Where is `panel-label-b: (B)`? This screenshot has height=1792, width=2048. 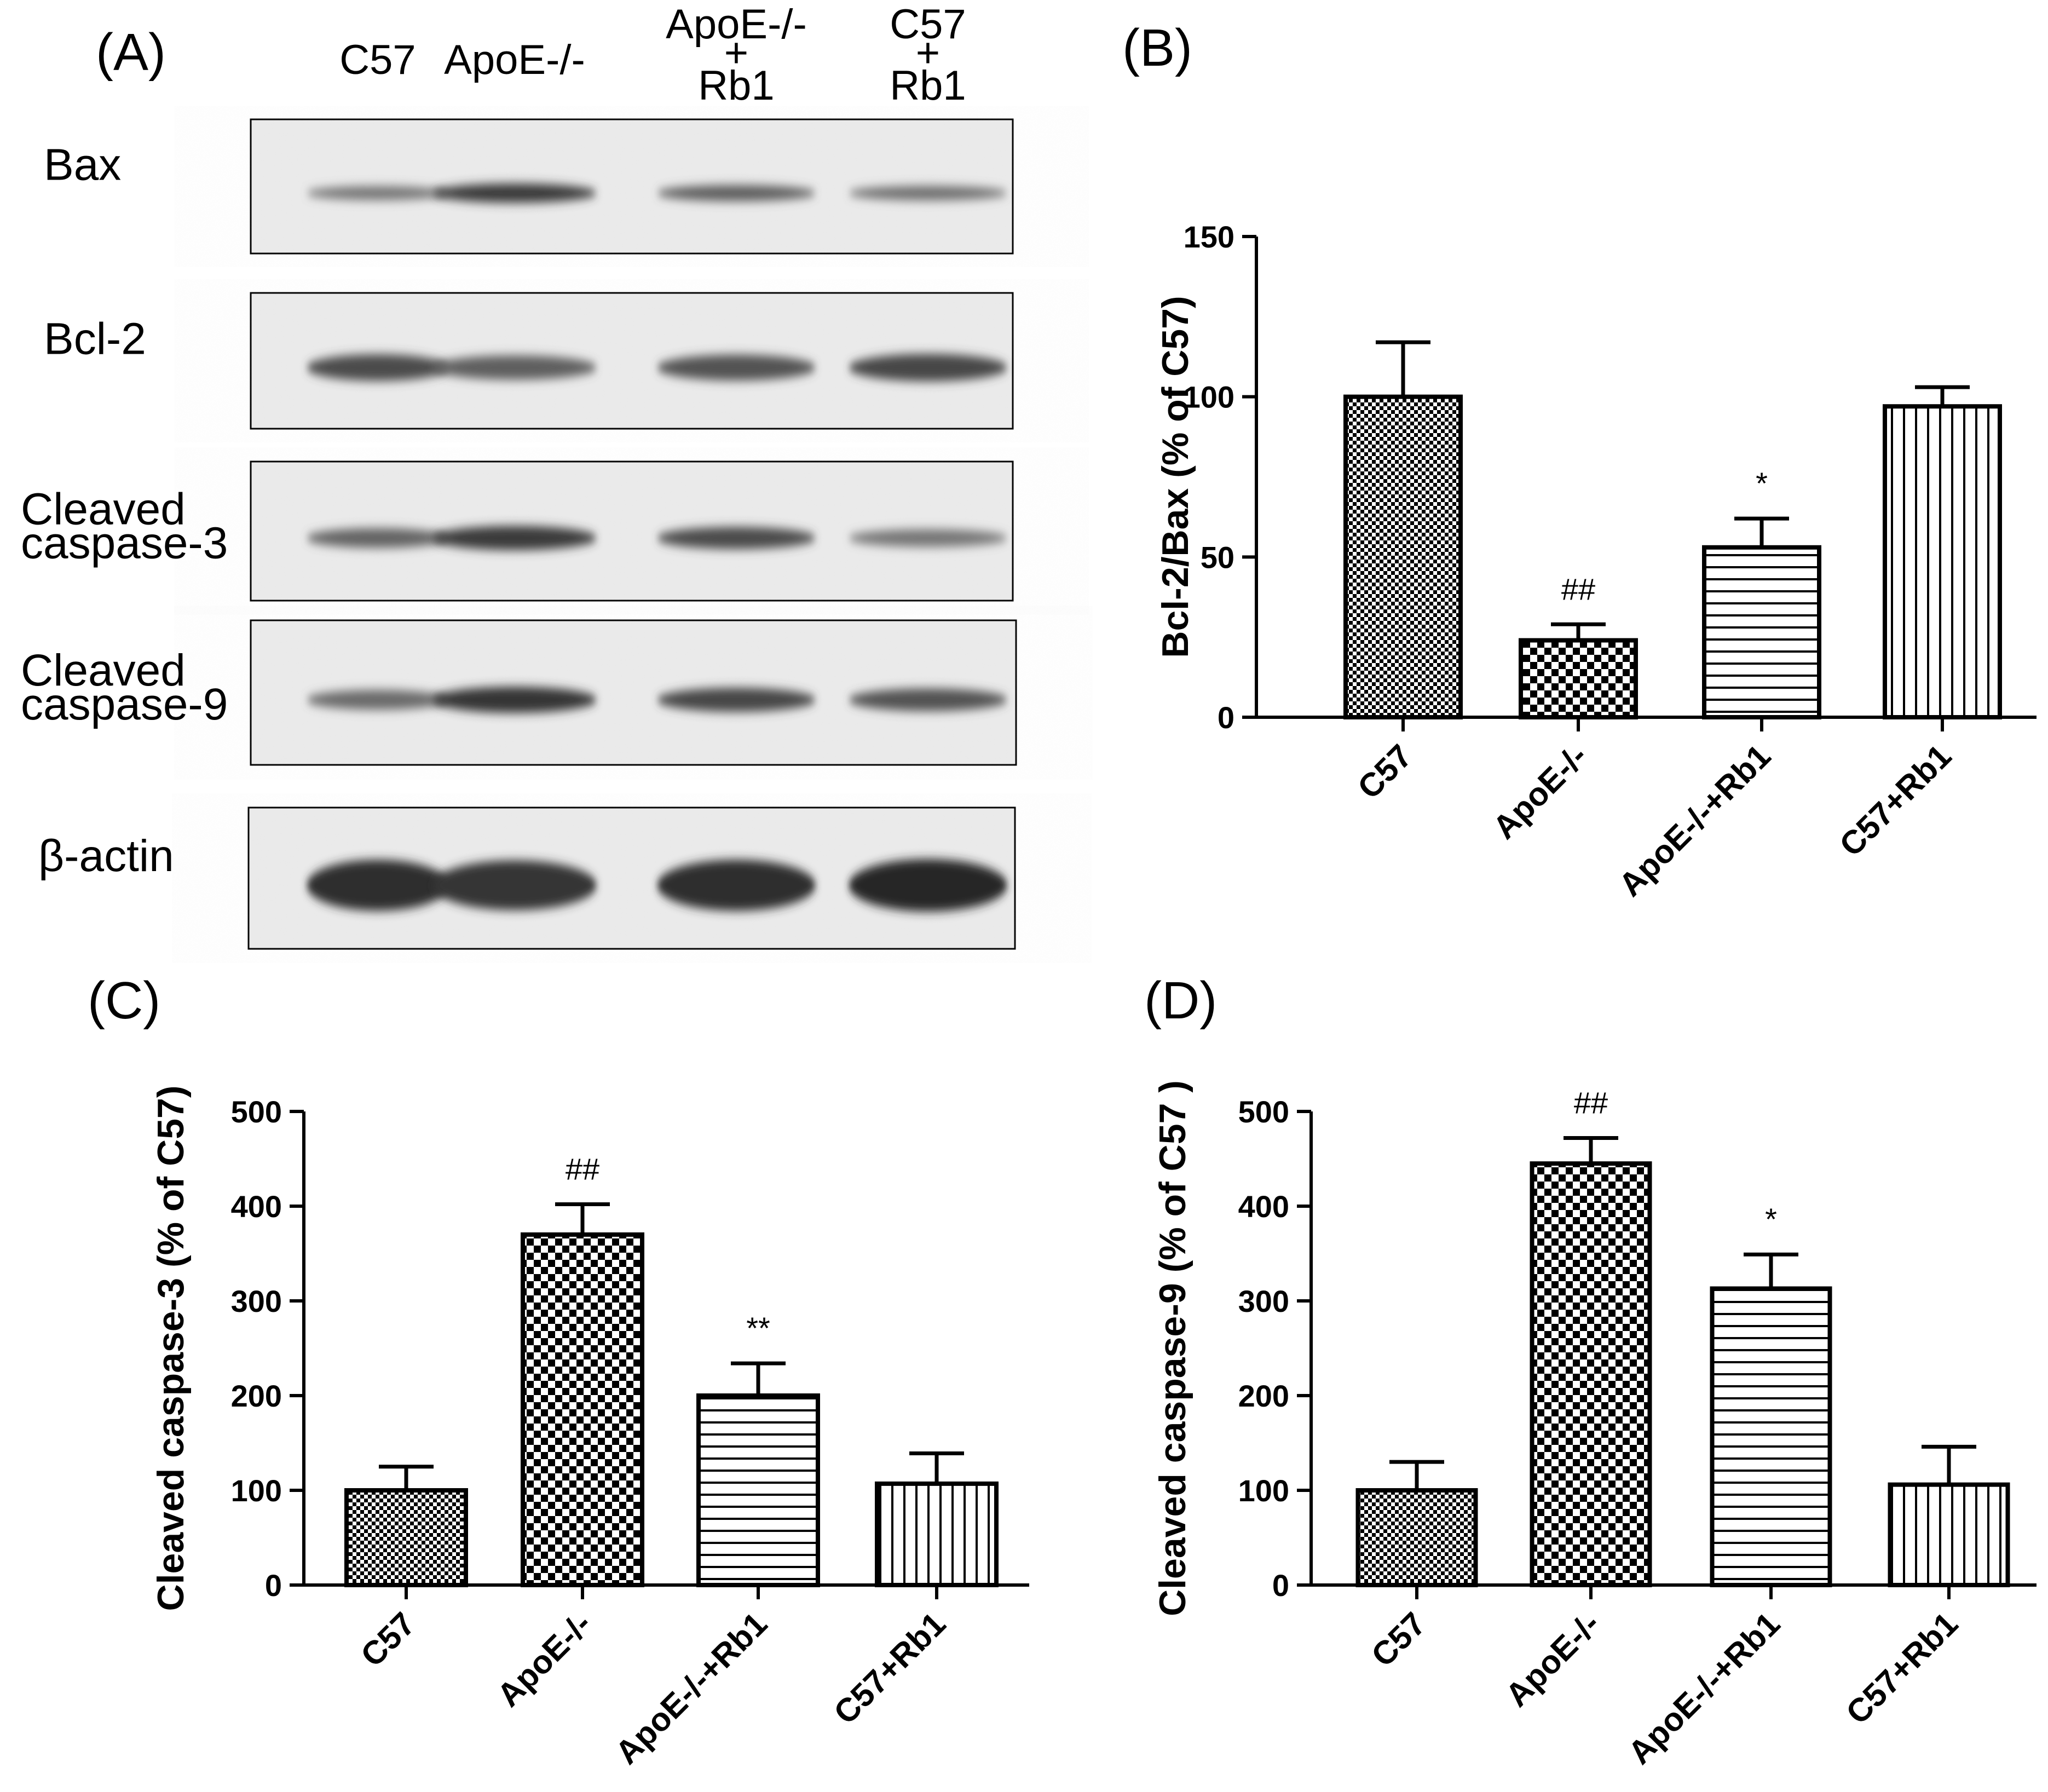
panel-label-b: (B) is located at coordinates (1157, 48).